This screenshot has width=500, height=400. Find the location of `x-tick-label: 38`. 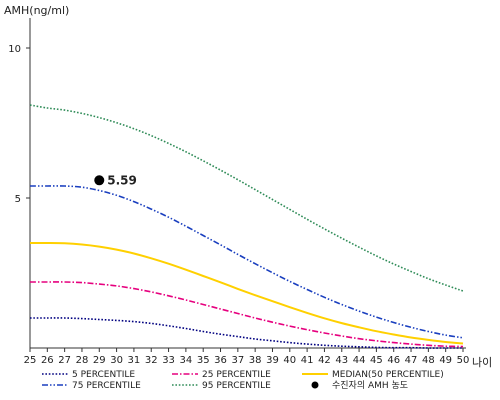

x-tick-label: 38 is located at coordinates (255, 360).